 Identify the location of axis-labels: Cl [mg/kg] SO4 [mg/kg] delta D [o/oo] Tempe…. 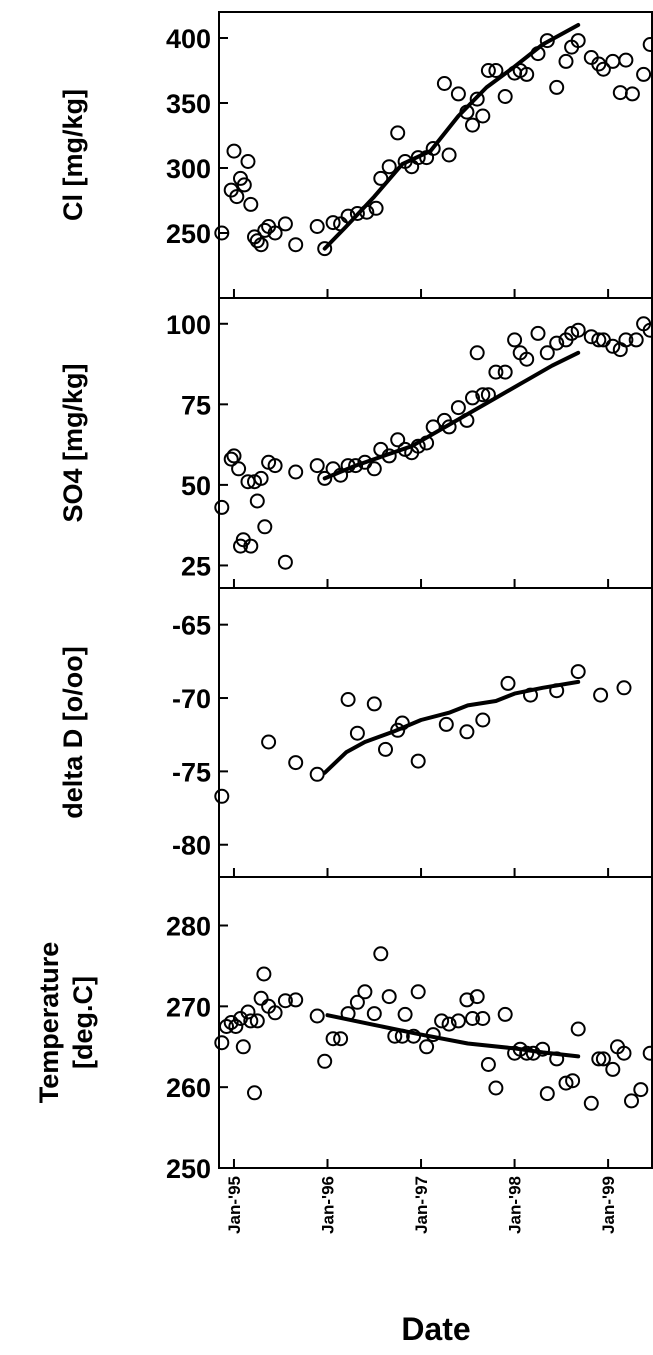
(66, 596).